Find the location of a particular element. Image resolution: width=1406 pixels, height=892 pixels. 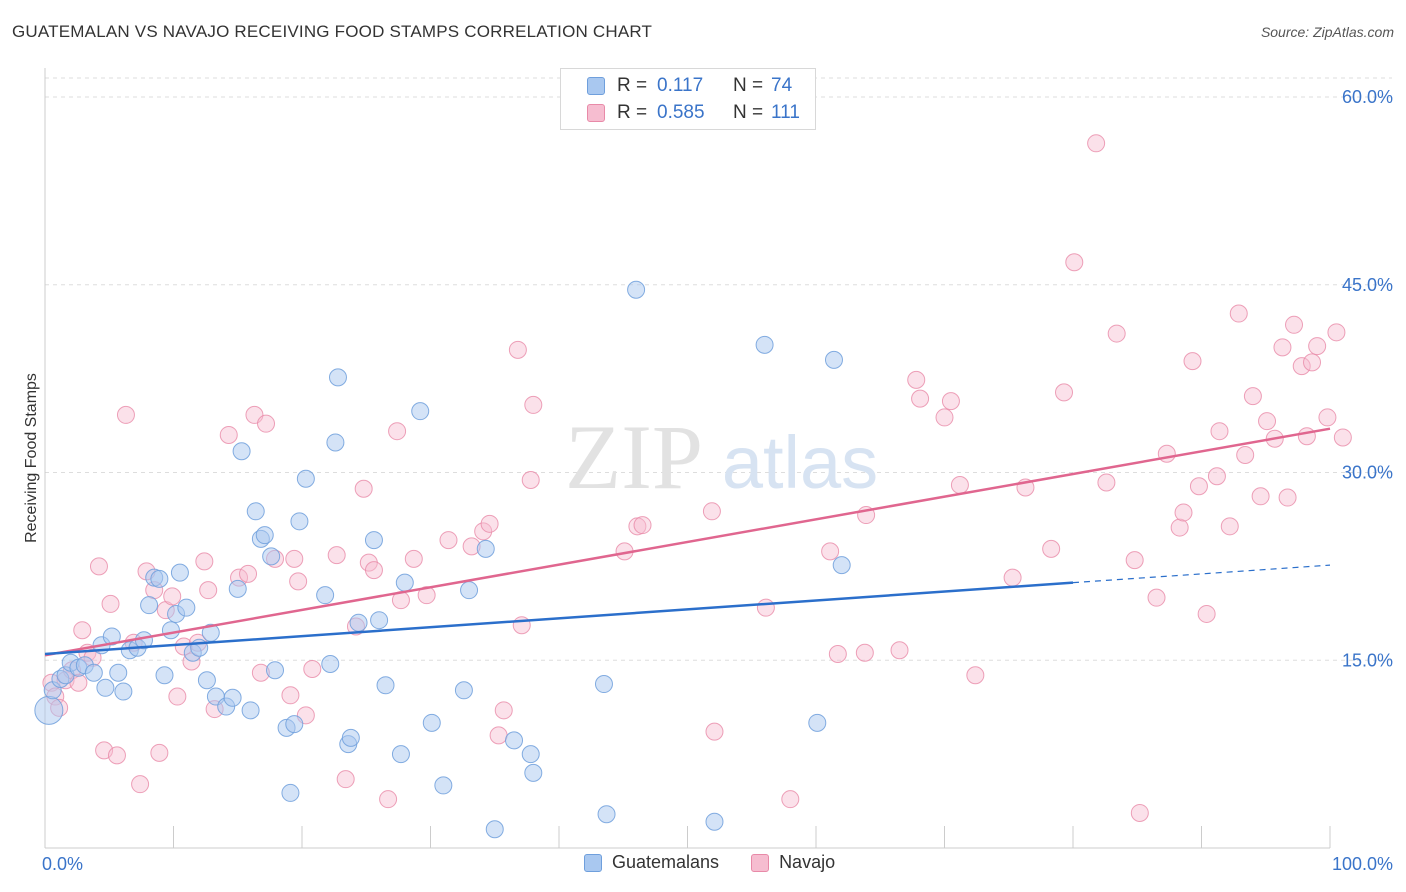

legend-row-navajo: R = 0.585 N = 111 is located at coordinates (693, 113).